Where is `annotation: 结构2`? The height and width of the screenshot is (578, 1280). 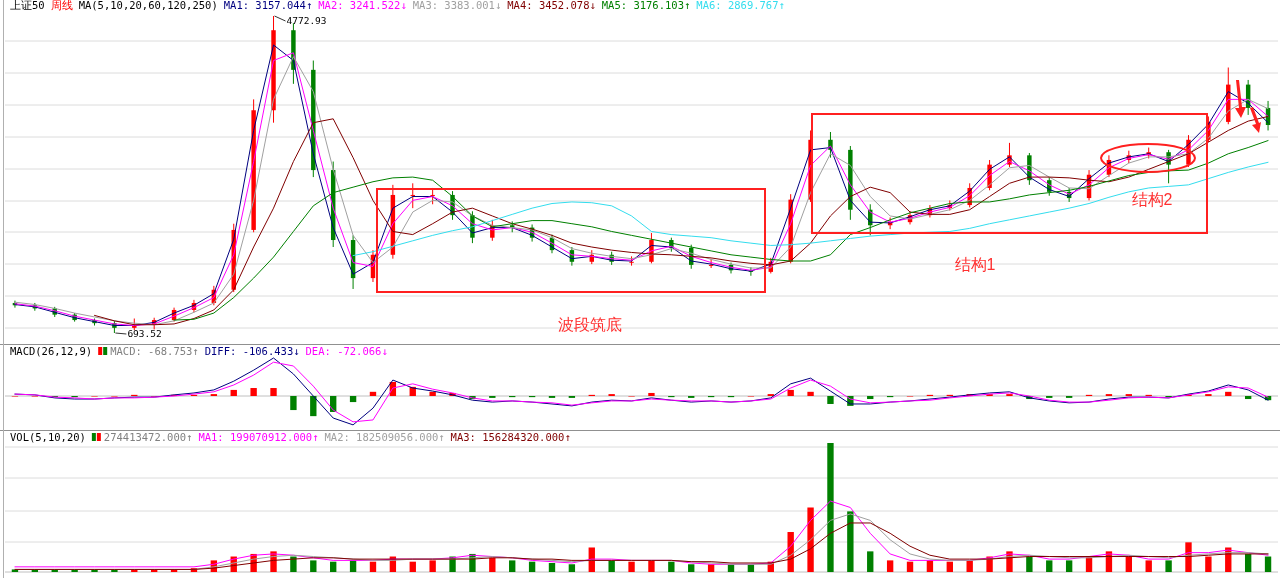
annotation: 结构2 is located at coordinates (1152, 199).